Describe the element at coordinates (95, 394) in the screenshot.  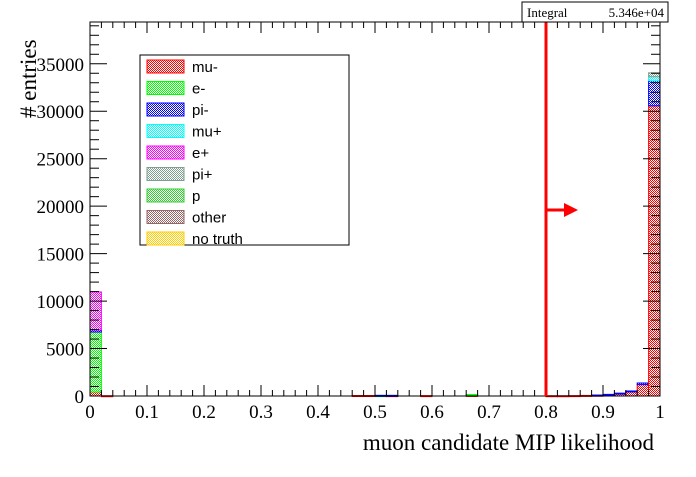
I see `bar-mu--bin-0` at that location.